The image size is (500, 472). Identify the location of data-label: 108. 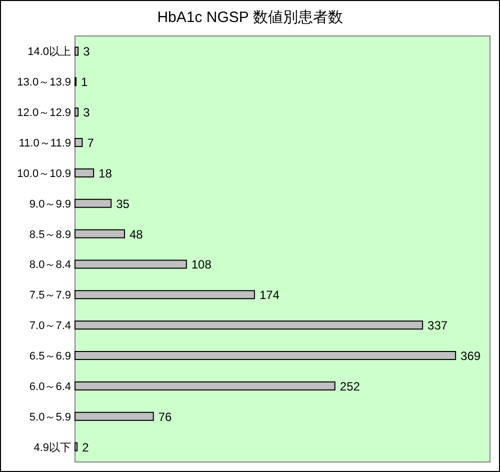
(201, 265).